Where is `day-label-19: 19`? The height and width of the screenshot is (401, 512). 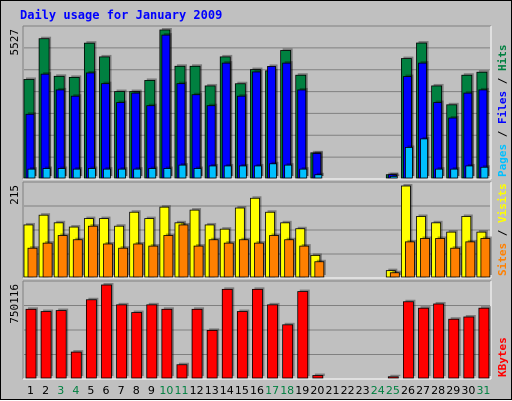 day-label-19: 19 is located at coordinates (302, 390).